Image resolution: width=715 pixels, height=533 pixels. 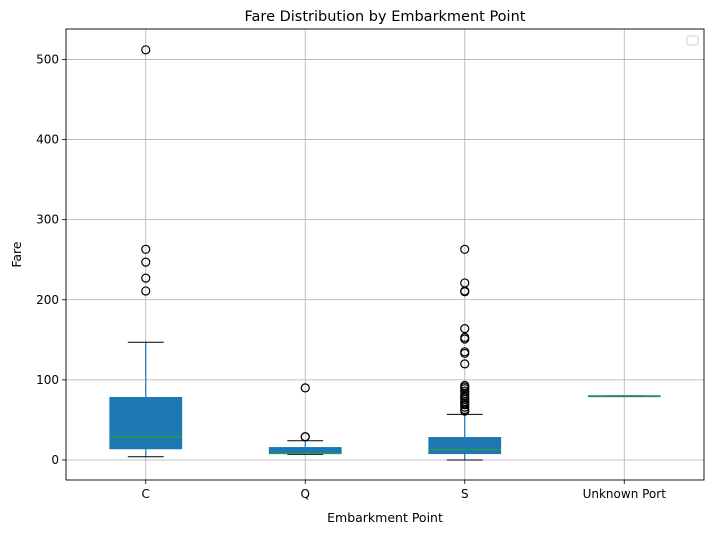 I want to click on legend-box, so click(x=692, y=40).